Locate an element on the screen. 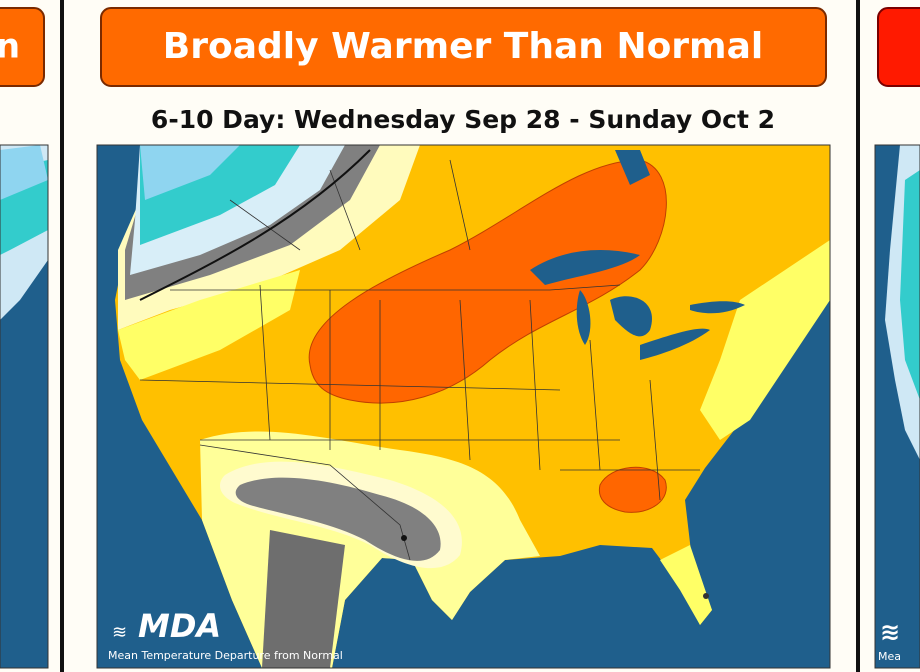  right-title-button is located at coordinates (898, 47).